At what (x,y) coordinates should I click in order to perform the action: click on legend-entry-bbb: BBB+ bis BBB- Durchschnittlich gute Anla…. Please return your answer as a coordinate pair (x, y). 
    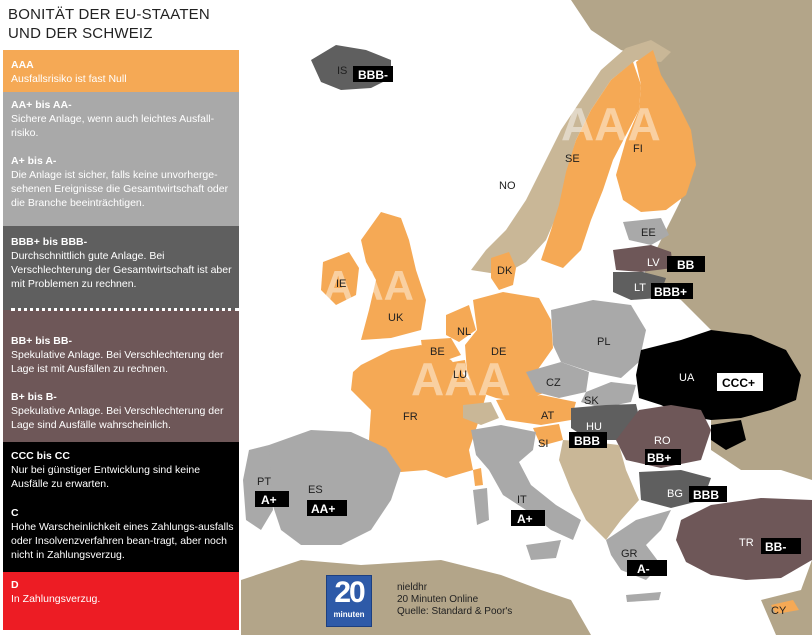
    Looking at the image, I should click on (123, 263).